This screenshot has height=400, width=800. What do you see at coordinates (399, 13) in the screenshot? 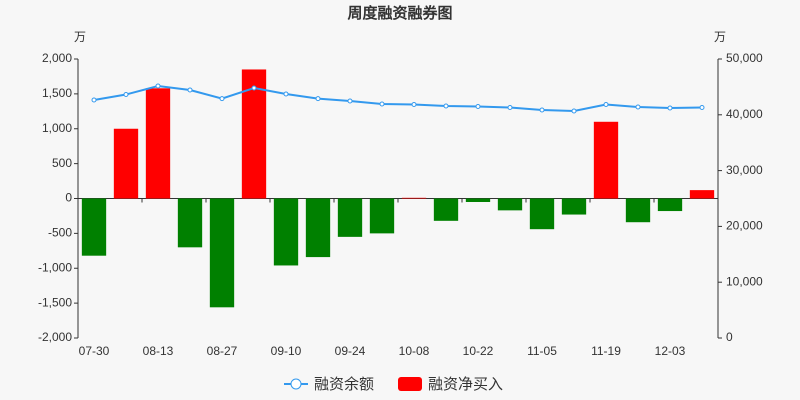
I see `chart-title: 周度融资融券图` at bounding box center [399, 13].